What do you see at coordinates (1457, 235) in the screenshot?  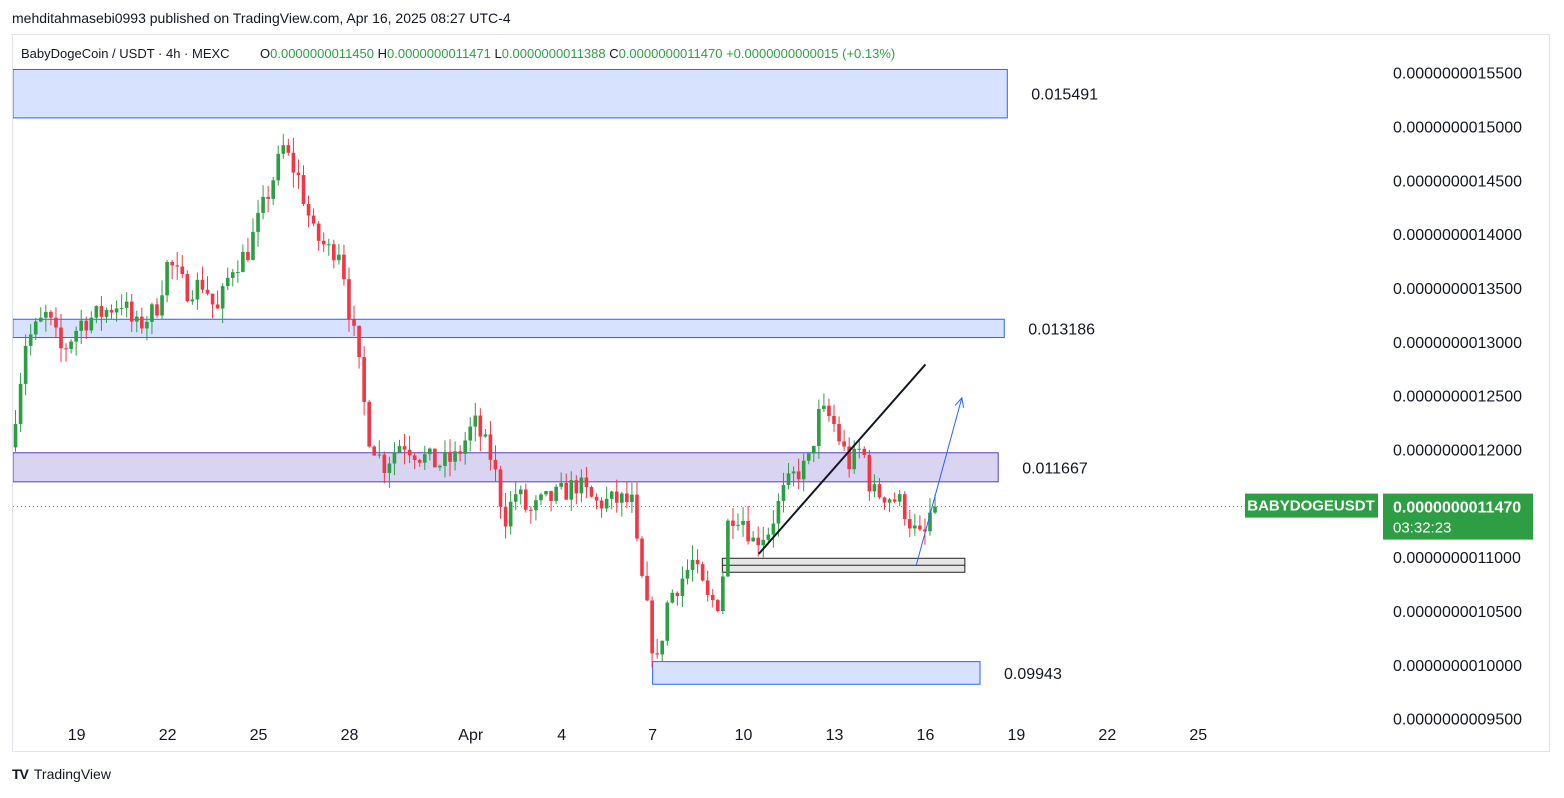 I see `y-tick-label: 0.0000000014000` at bounding box center [1457, 235].